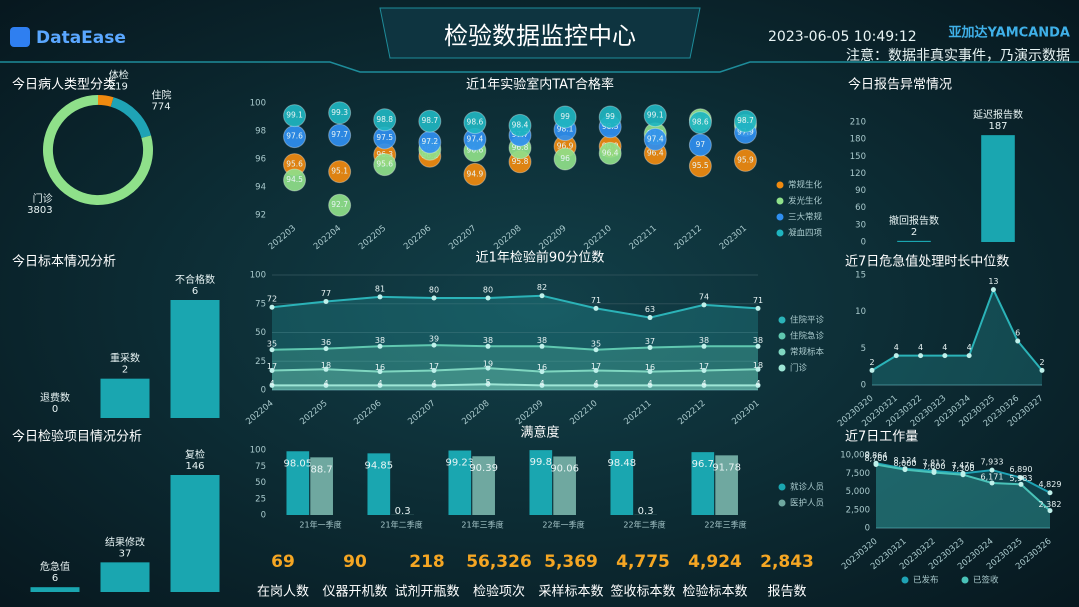  Describe the element at coordinates (997, 126) in the screenshot. I see `bar-label: 187` at that location.